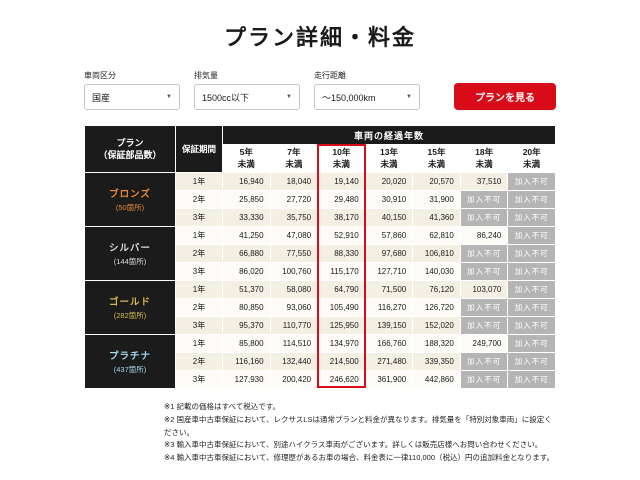 The width and height of the screenshot is (640, 480). I want to click on price-cell: 38,170, so click(341, 217).